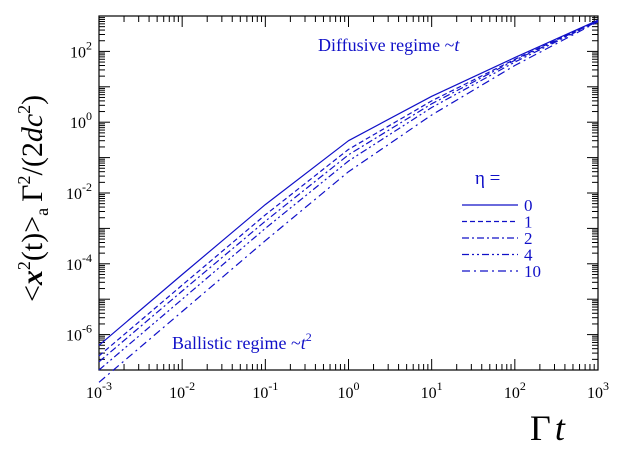 This screenshot has height=453, width=622. Describe the element at coordinates (528, 222) in the screenshot. I see `legend-label-1: 1` at that location.